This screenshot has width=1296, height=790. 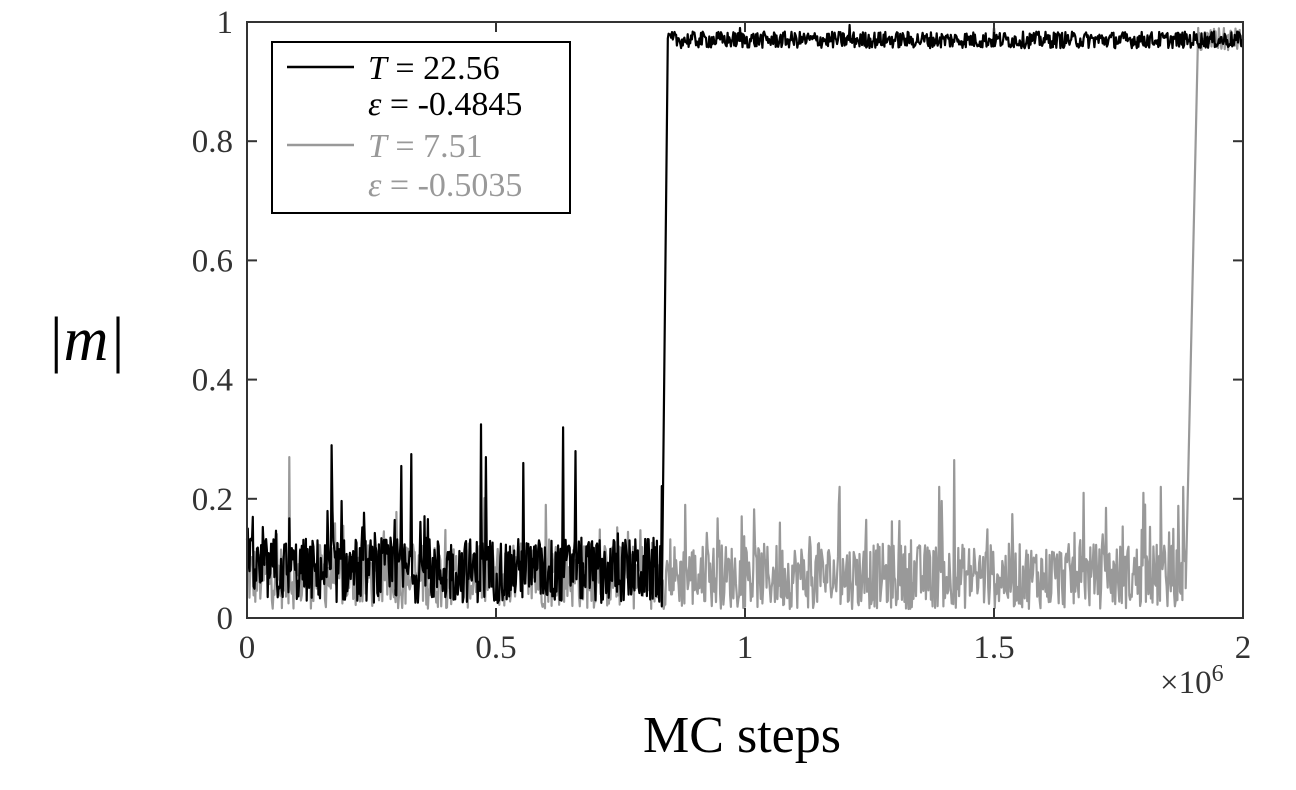 What do you see at coordinates (247, 648) in the screenshot?
I see `x-tick-label: 0` at bounding box center [247, 648].